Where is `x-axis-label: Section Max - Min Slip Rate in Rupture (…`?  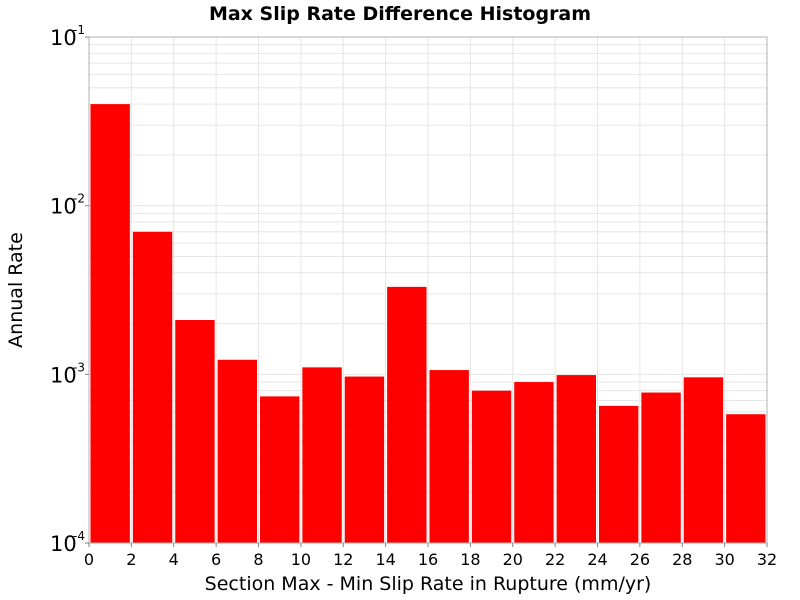
x-axis-label: Section Max - Min Slip Rate in Rupture (… is located at coordinates (428, 584).